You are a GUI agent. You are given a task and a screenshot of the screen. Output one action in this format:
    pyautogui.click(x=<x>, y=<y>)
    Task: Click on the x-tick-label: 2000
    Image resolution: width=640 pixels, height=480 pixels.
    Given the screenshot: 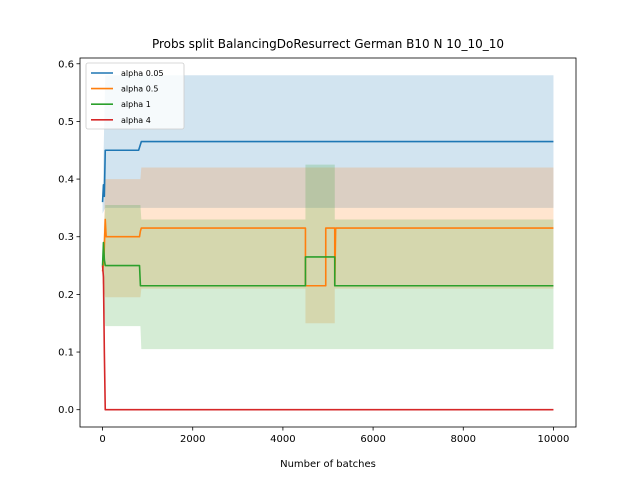 What is the action you would take?
    pyautogui.click(x=192, y=439)
    